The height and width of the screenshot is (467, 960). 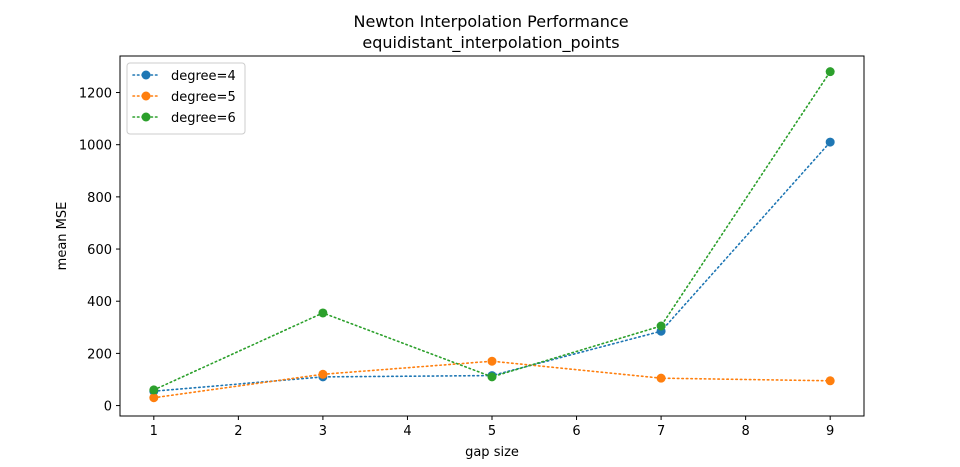 What do you see at coordinates (203, 97) in the screenshot?
I see `legend-label: degree=5` at bounding box center [203, 97].